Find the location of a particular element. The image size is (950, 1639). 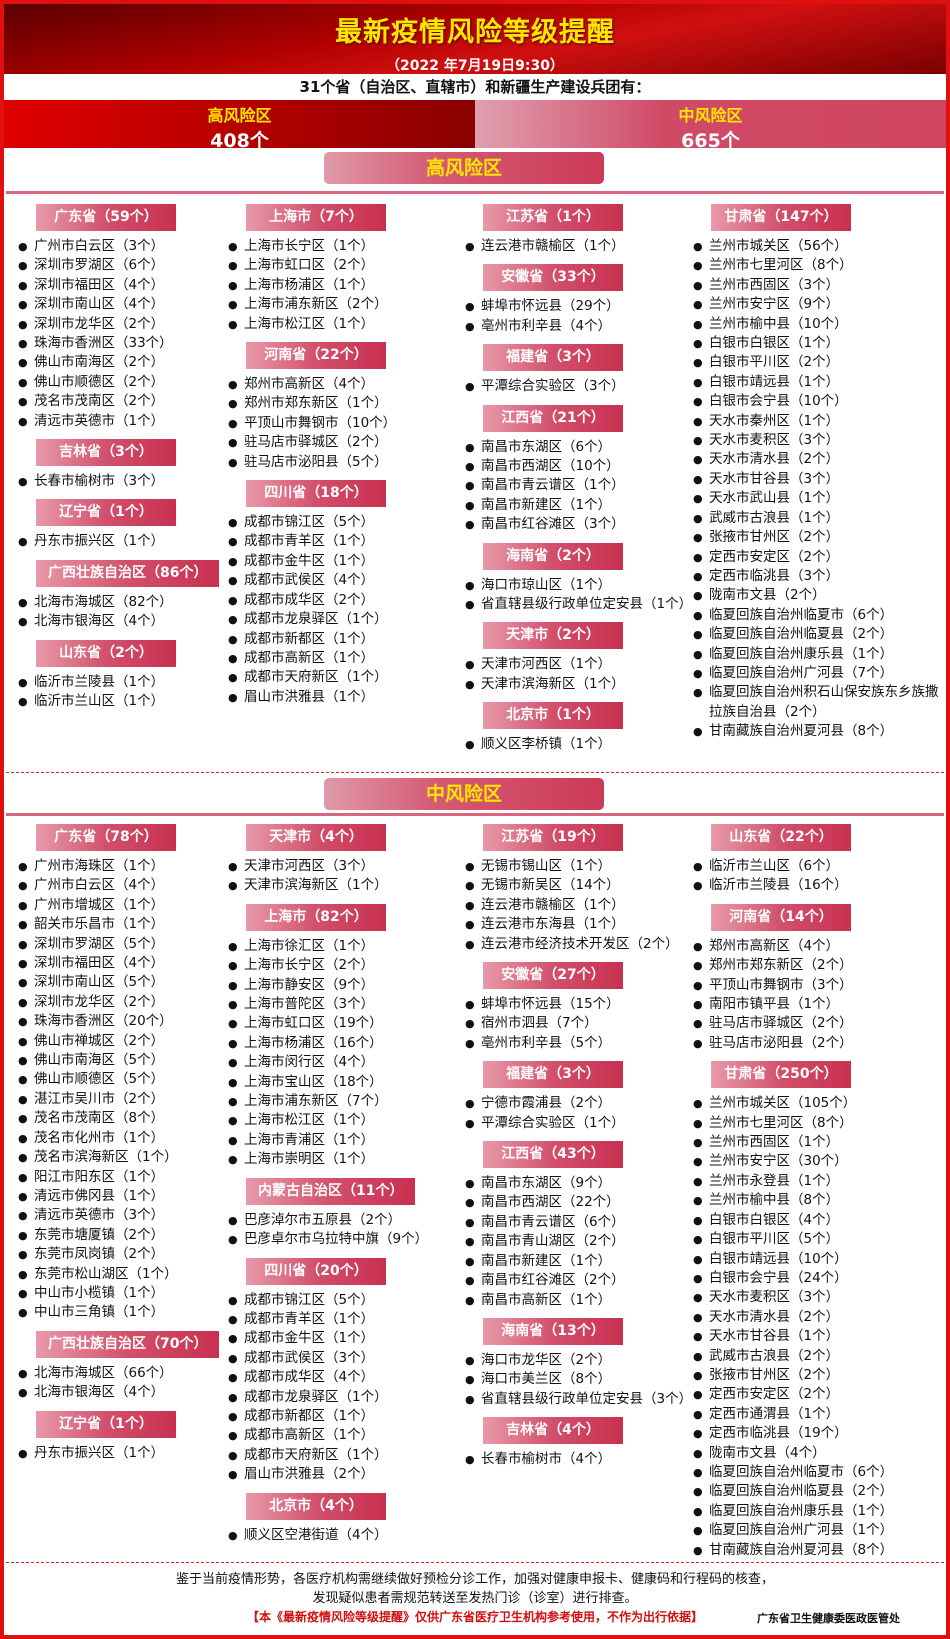

risk-area-item: 天津市河西区（3个） is located at coordinates (347, 867).